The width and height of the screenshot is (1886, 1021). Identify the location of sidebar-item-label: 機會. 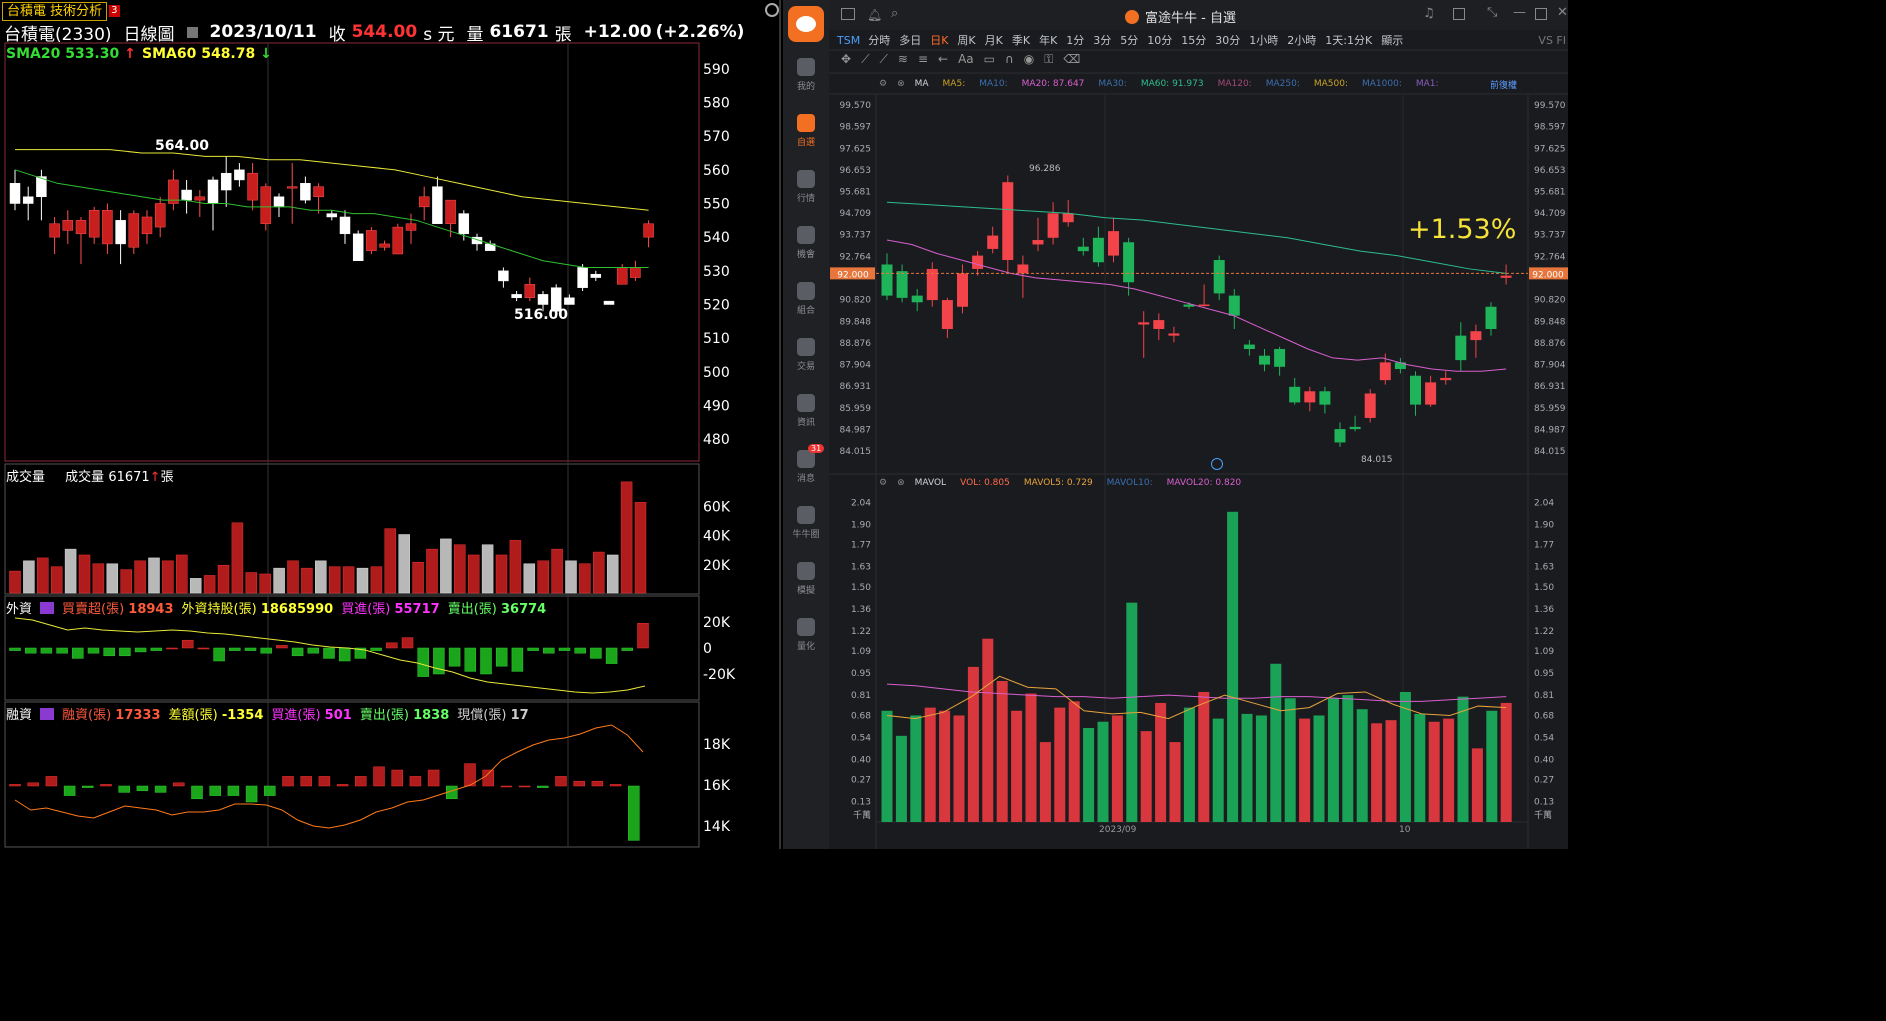
(805, 255).